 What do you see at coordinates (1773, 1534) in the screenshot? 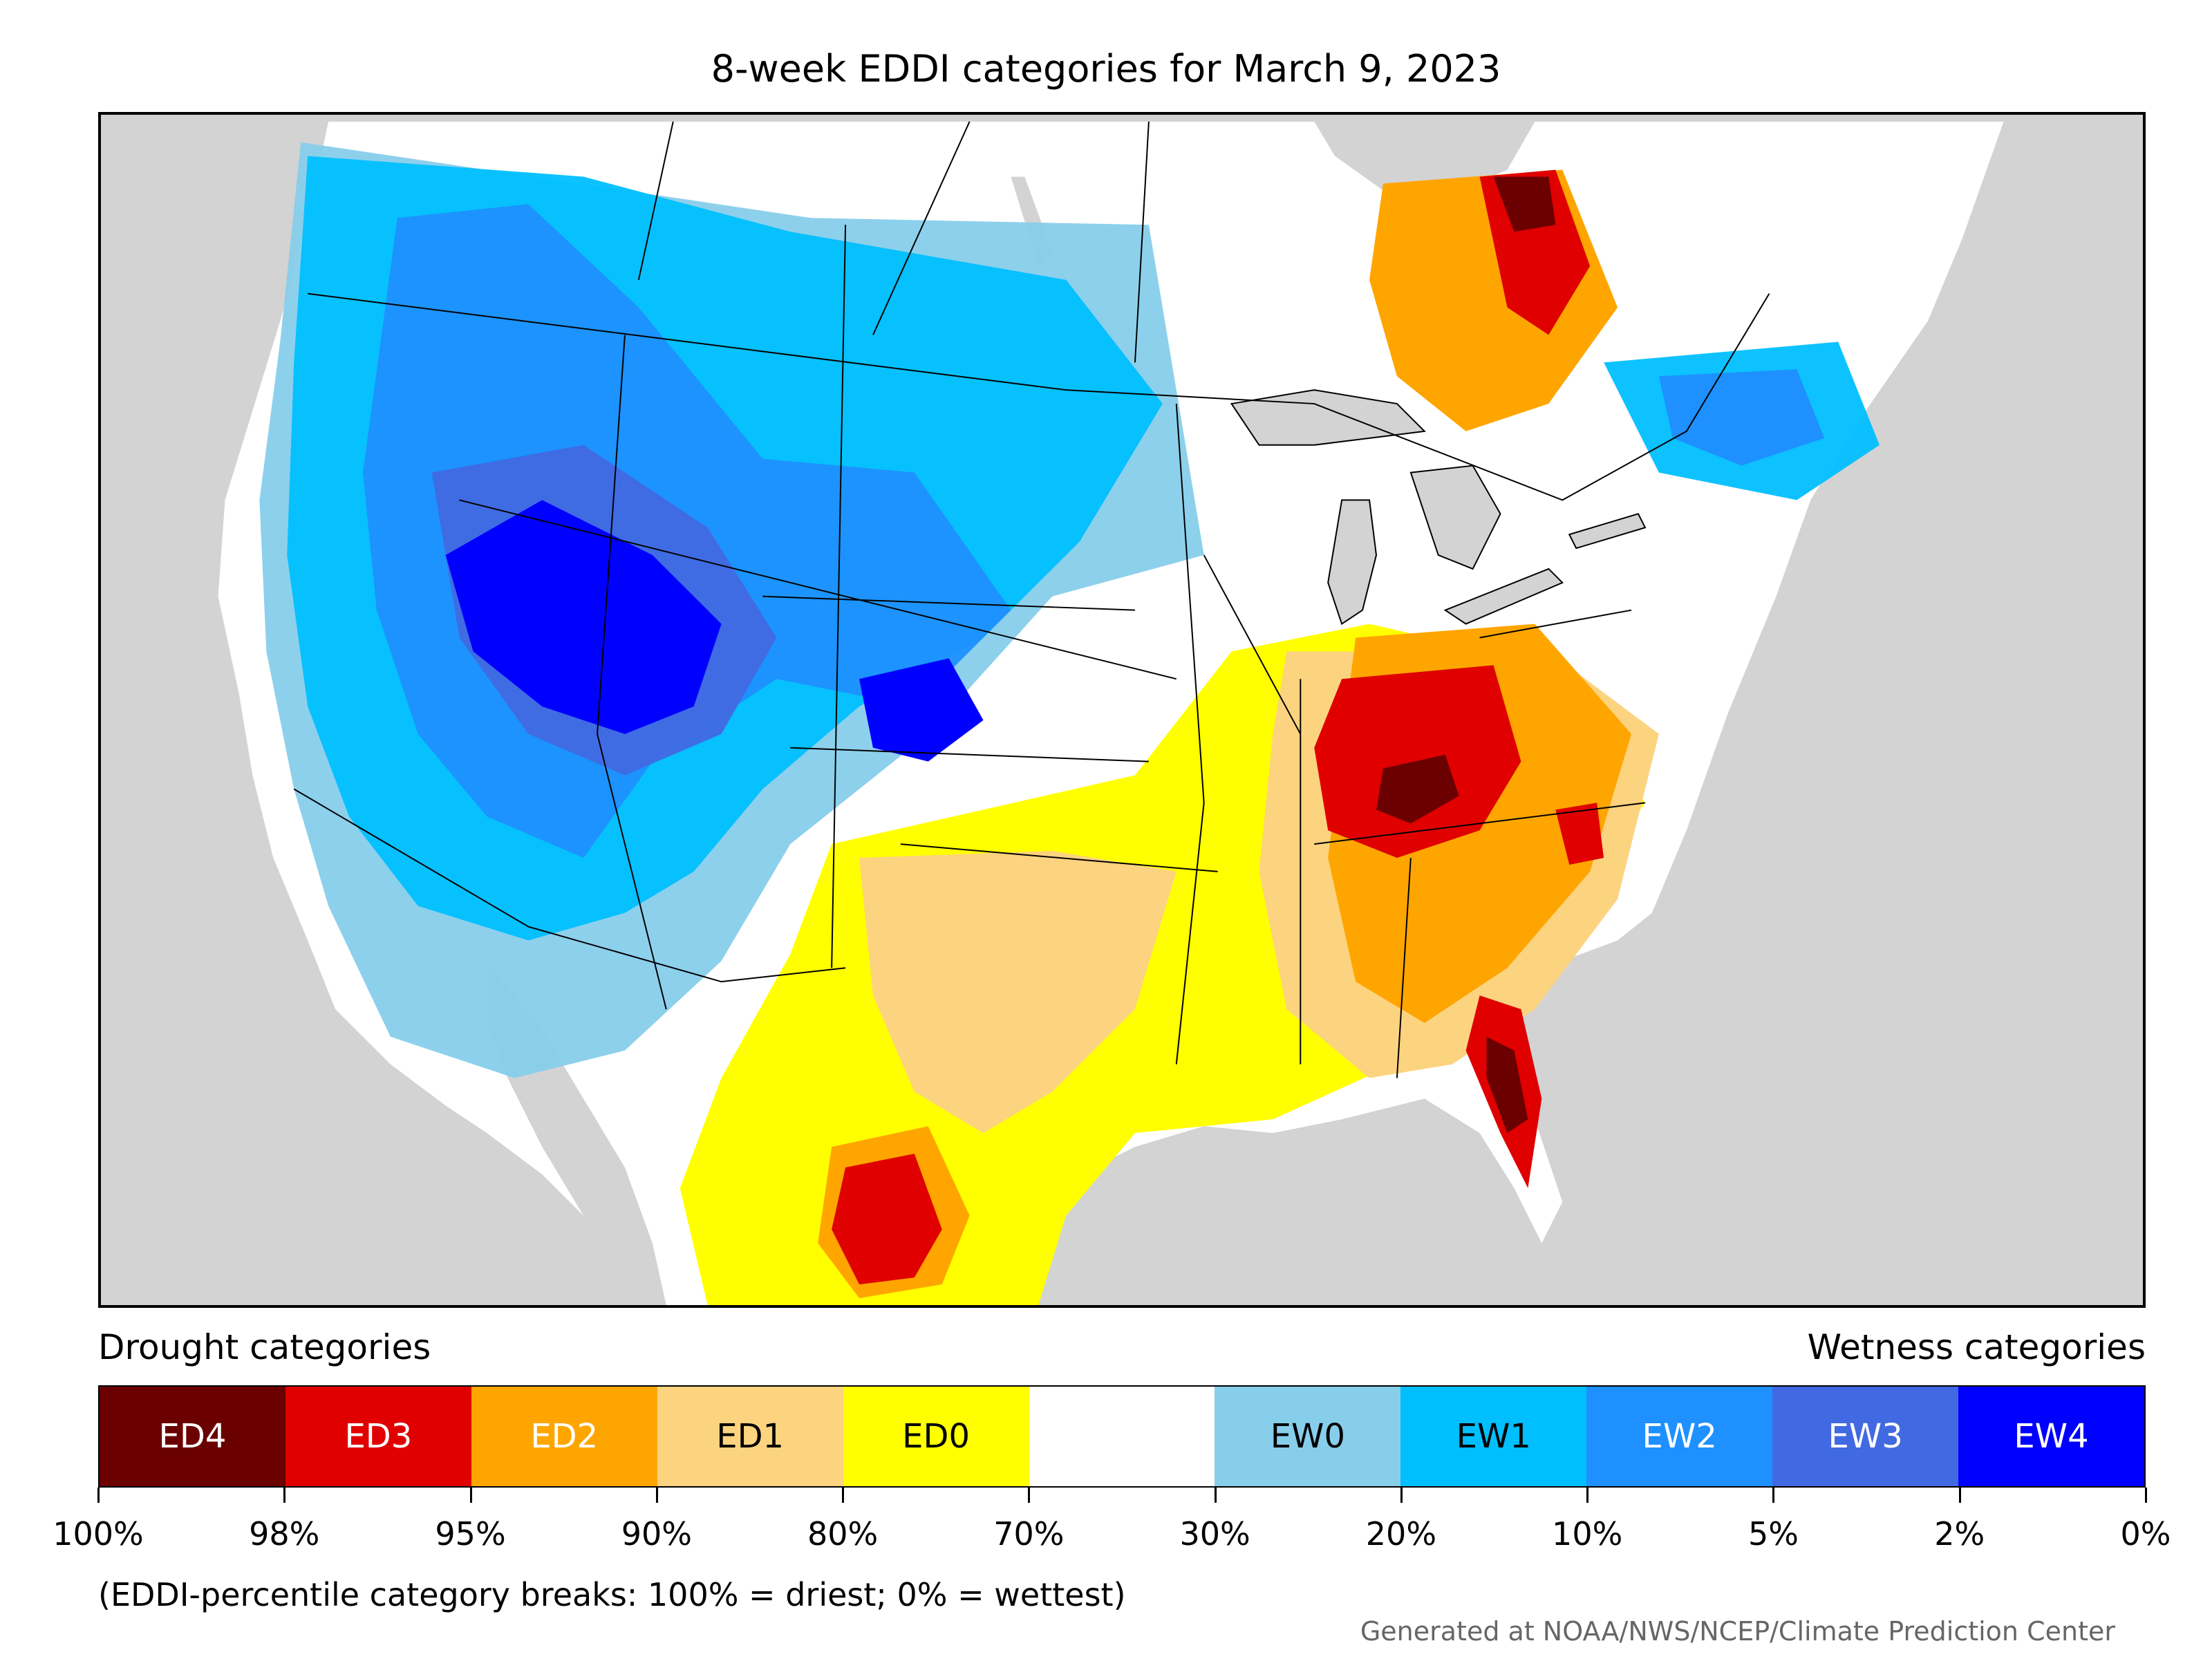
I see `colorbar-tick-label: 5%` at bounding box center [1773, 1534].